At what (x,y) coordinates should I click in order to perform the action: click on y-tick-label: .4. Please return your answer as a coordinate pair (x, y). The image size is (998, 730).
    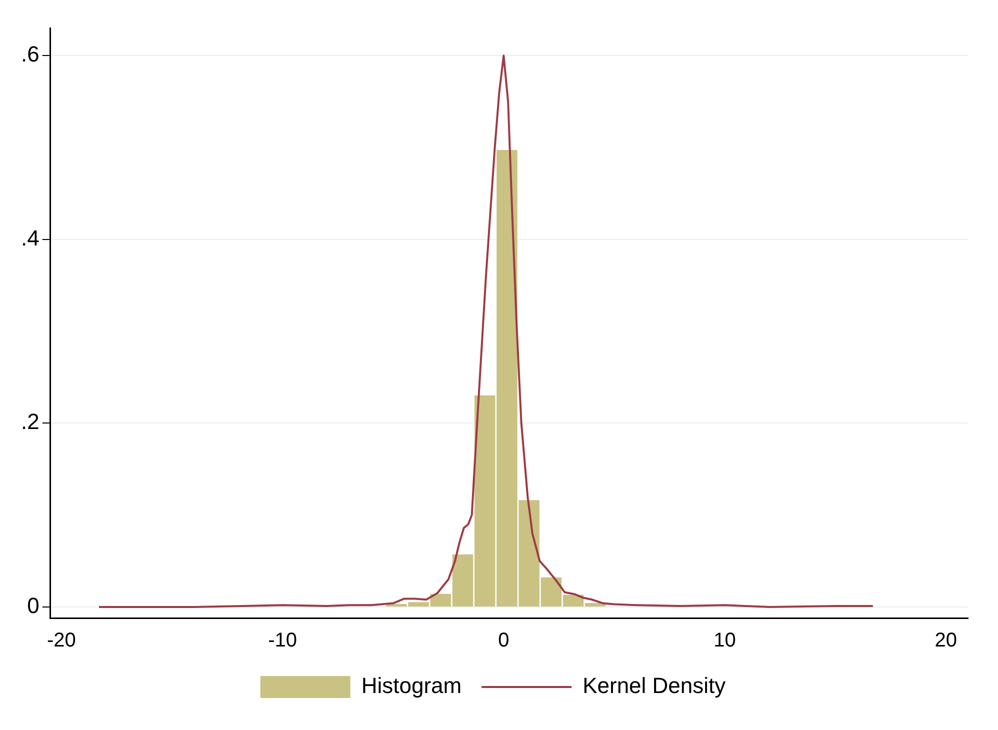
    Looking at the image, I should click on (30, 237).